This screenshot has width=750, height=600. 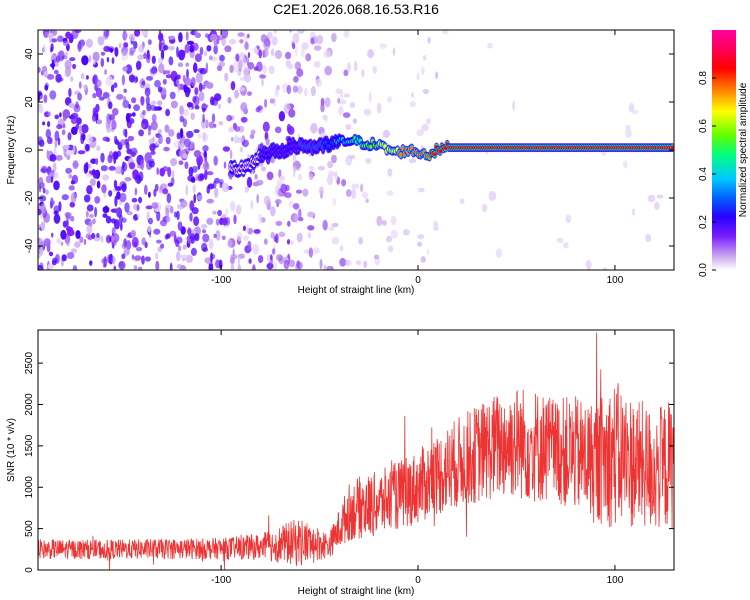 What do you see at coordinates (418, 280) in the screenshot?
I see `spectrogram-x-tick-label: 0` at bounding box center [418, 280].